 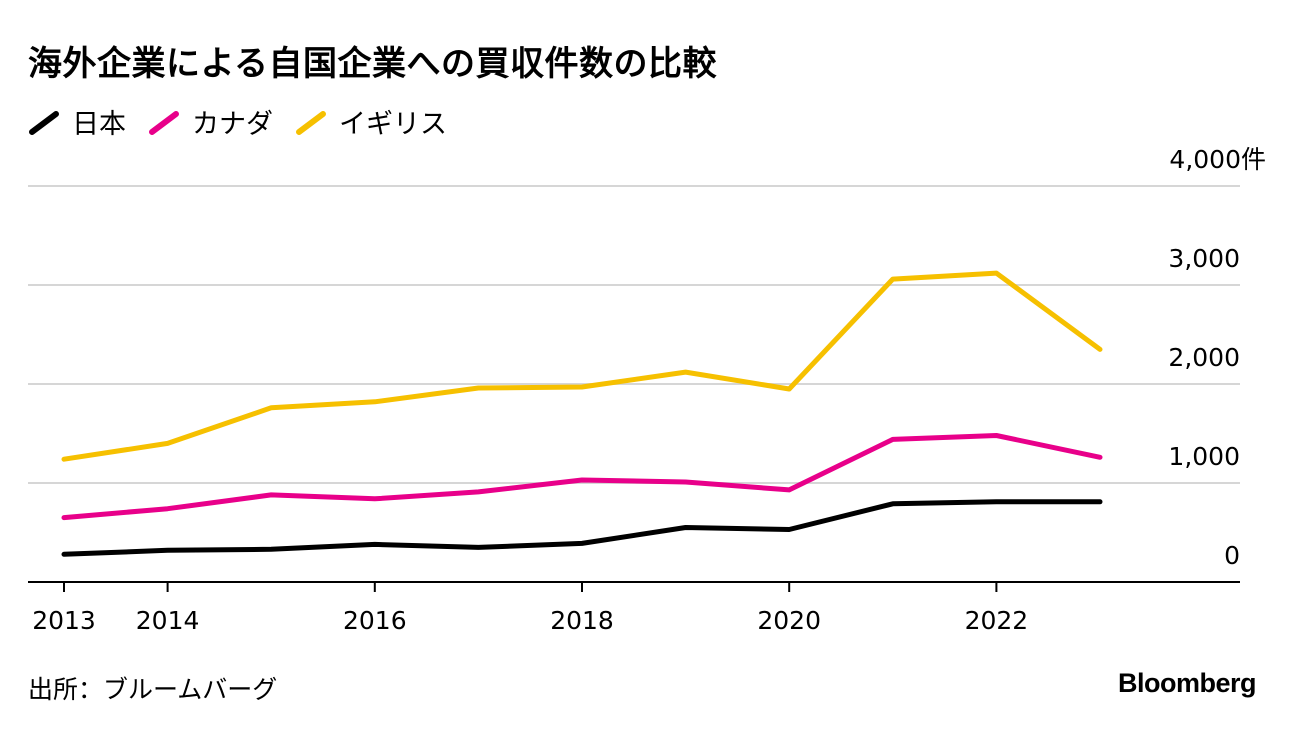 I want to click on legend-swatch-uk, so click(x=311, y=122).